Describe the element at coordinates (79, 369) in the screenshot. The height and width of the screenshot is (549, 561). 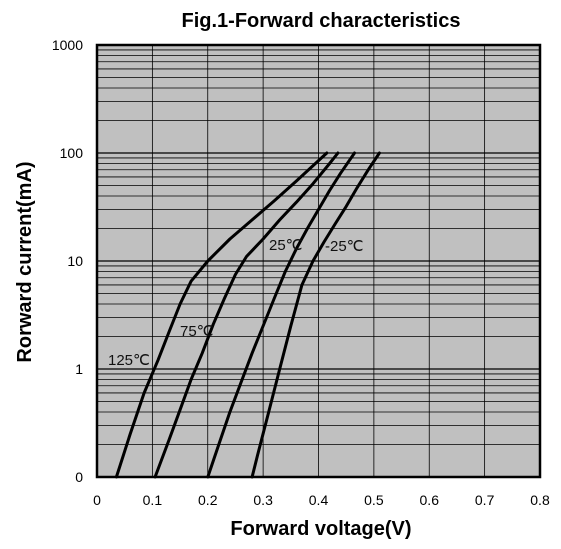
I see `y-tick-label: 1` at that location.